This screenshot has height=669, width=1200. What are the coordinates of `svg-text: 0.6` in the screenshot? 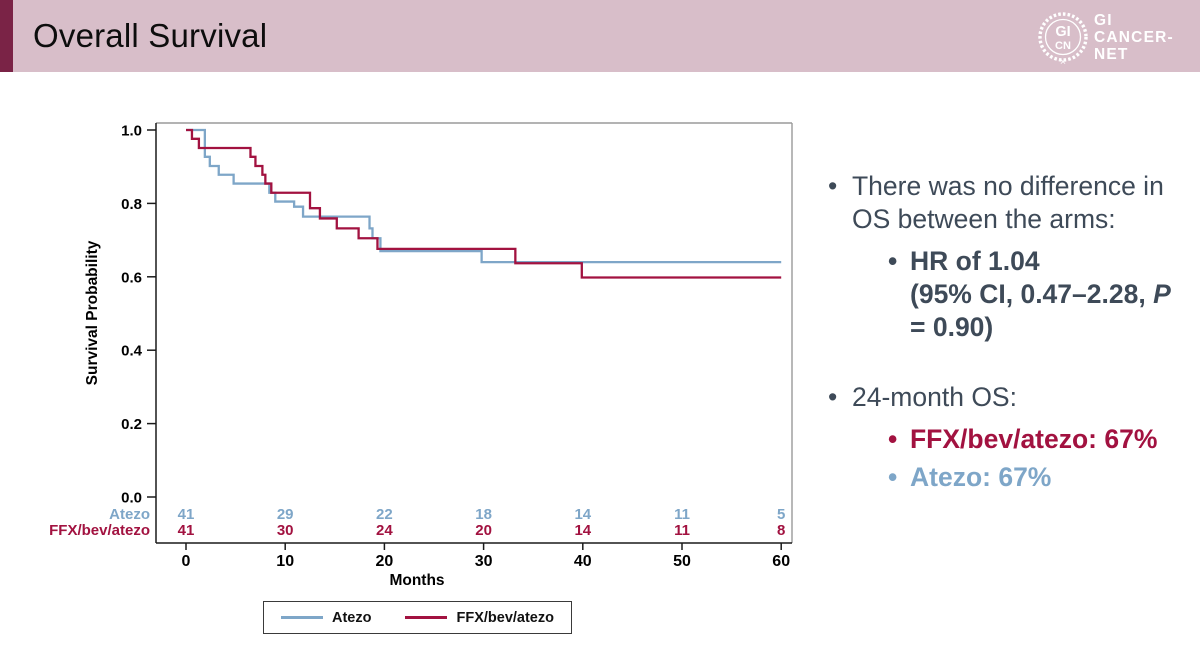 It's located at (131, 277).